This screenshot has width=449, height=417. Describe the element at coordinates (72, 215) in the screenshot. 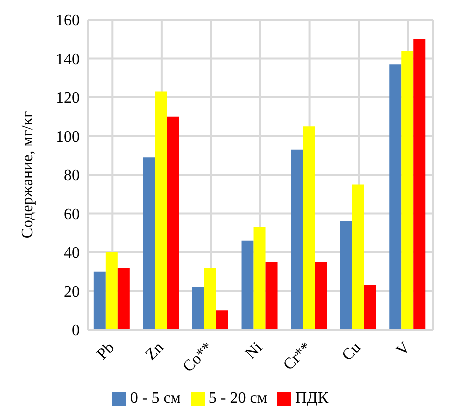

I see `y-tick-label: 60` at that location.